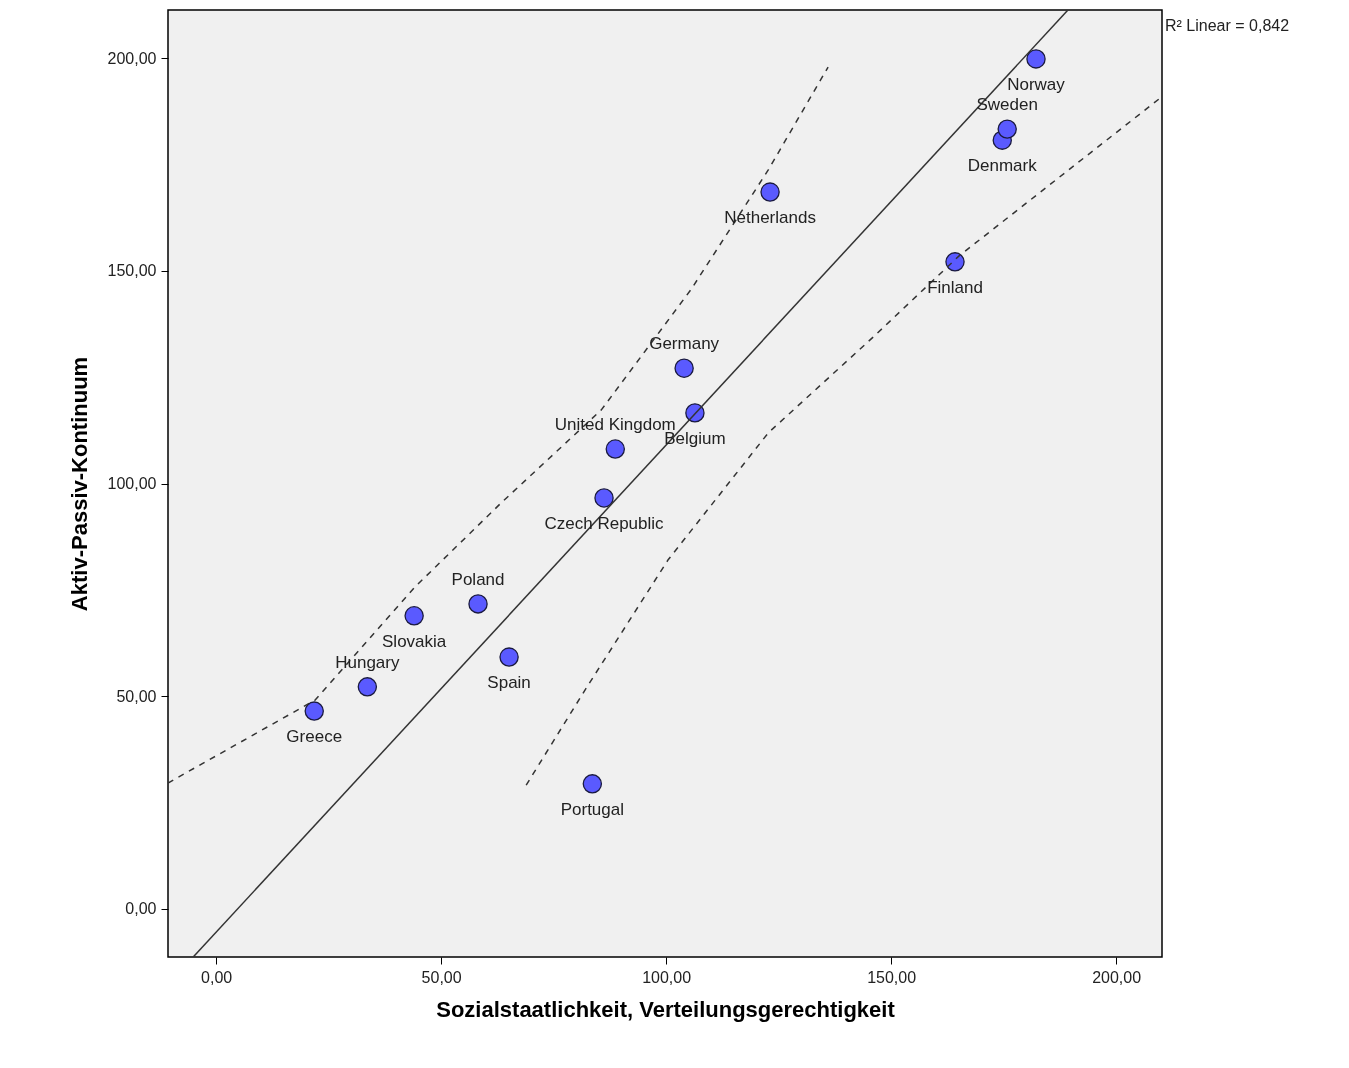 The width and height of the screenshot is (1349, 1068). What do you see at coordinates (892, 977) in the screenshot?
I see `x-tick-label: 150,00` at bounding box center [892, 977].